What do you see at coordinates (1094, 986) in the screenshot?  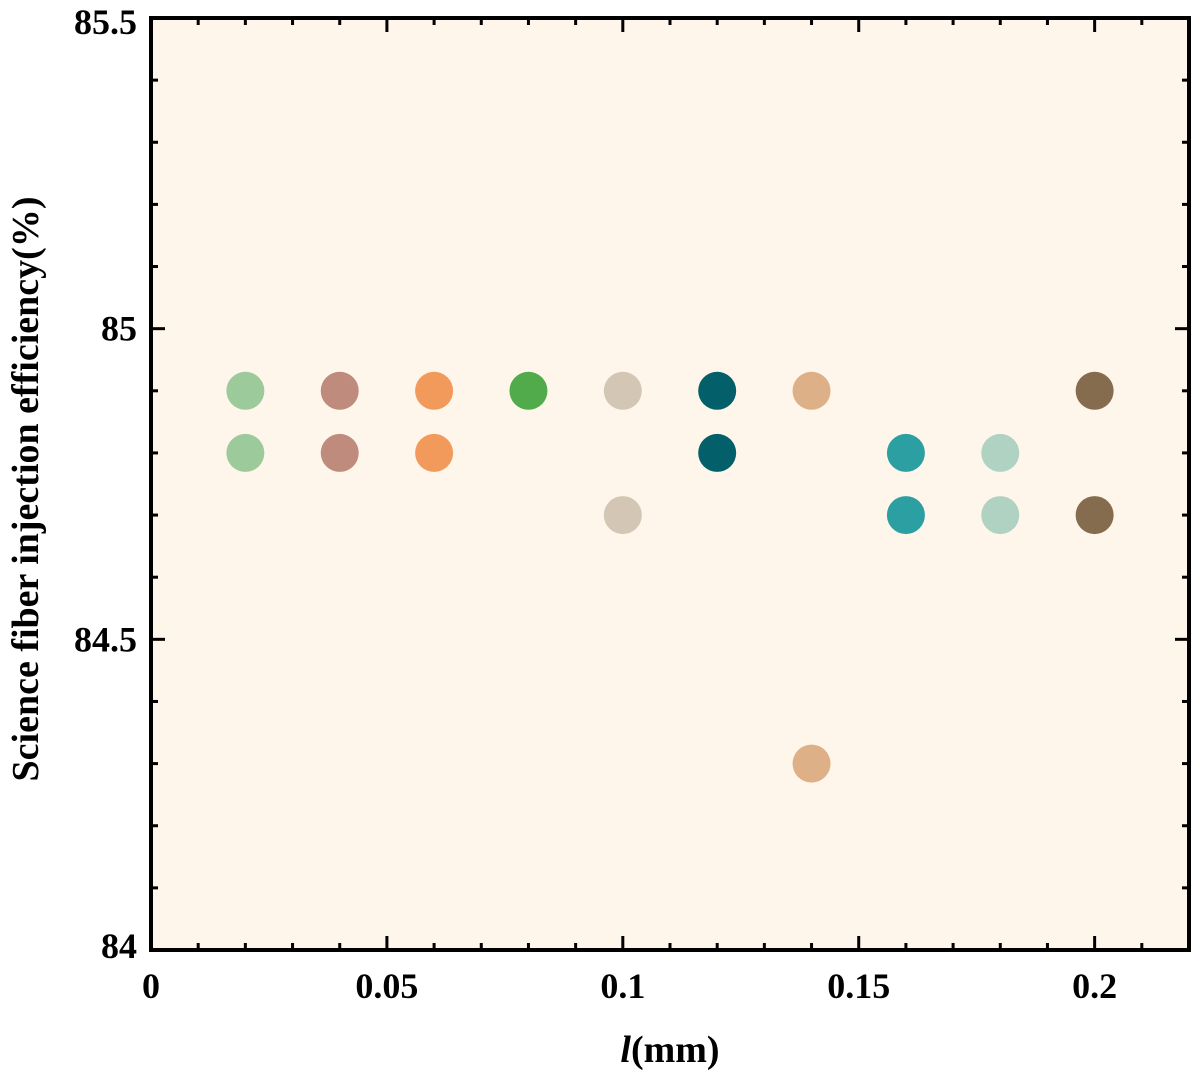 I see `x-tick-label: 0.2` at bounding box center [1094, 986].